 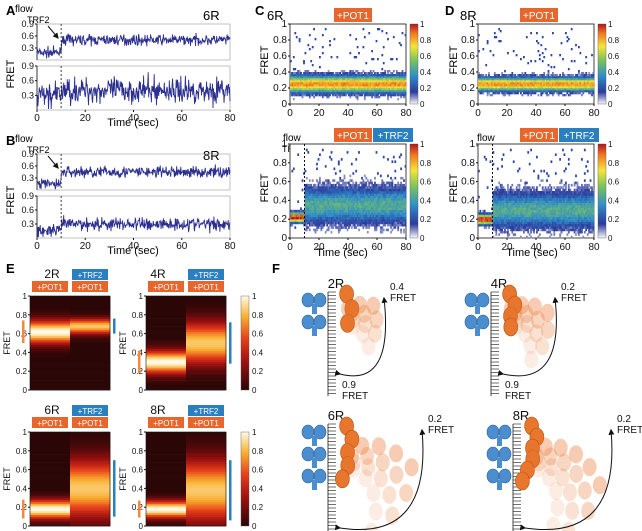 What do you see at coordinates (426, 72) in the screenshot?
I see `panel-c-top-colorbar-label: 0.4` at bounding box center [426, 72].